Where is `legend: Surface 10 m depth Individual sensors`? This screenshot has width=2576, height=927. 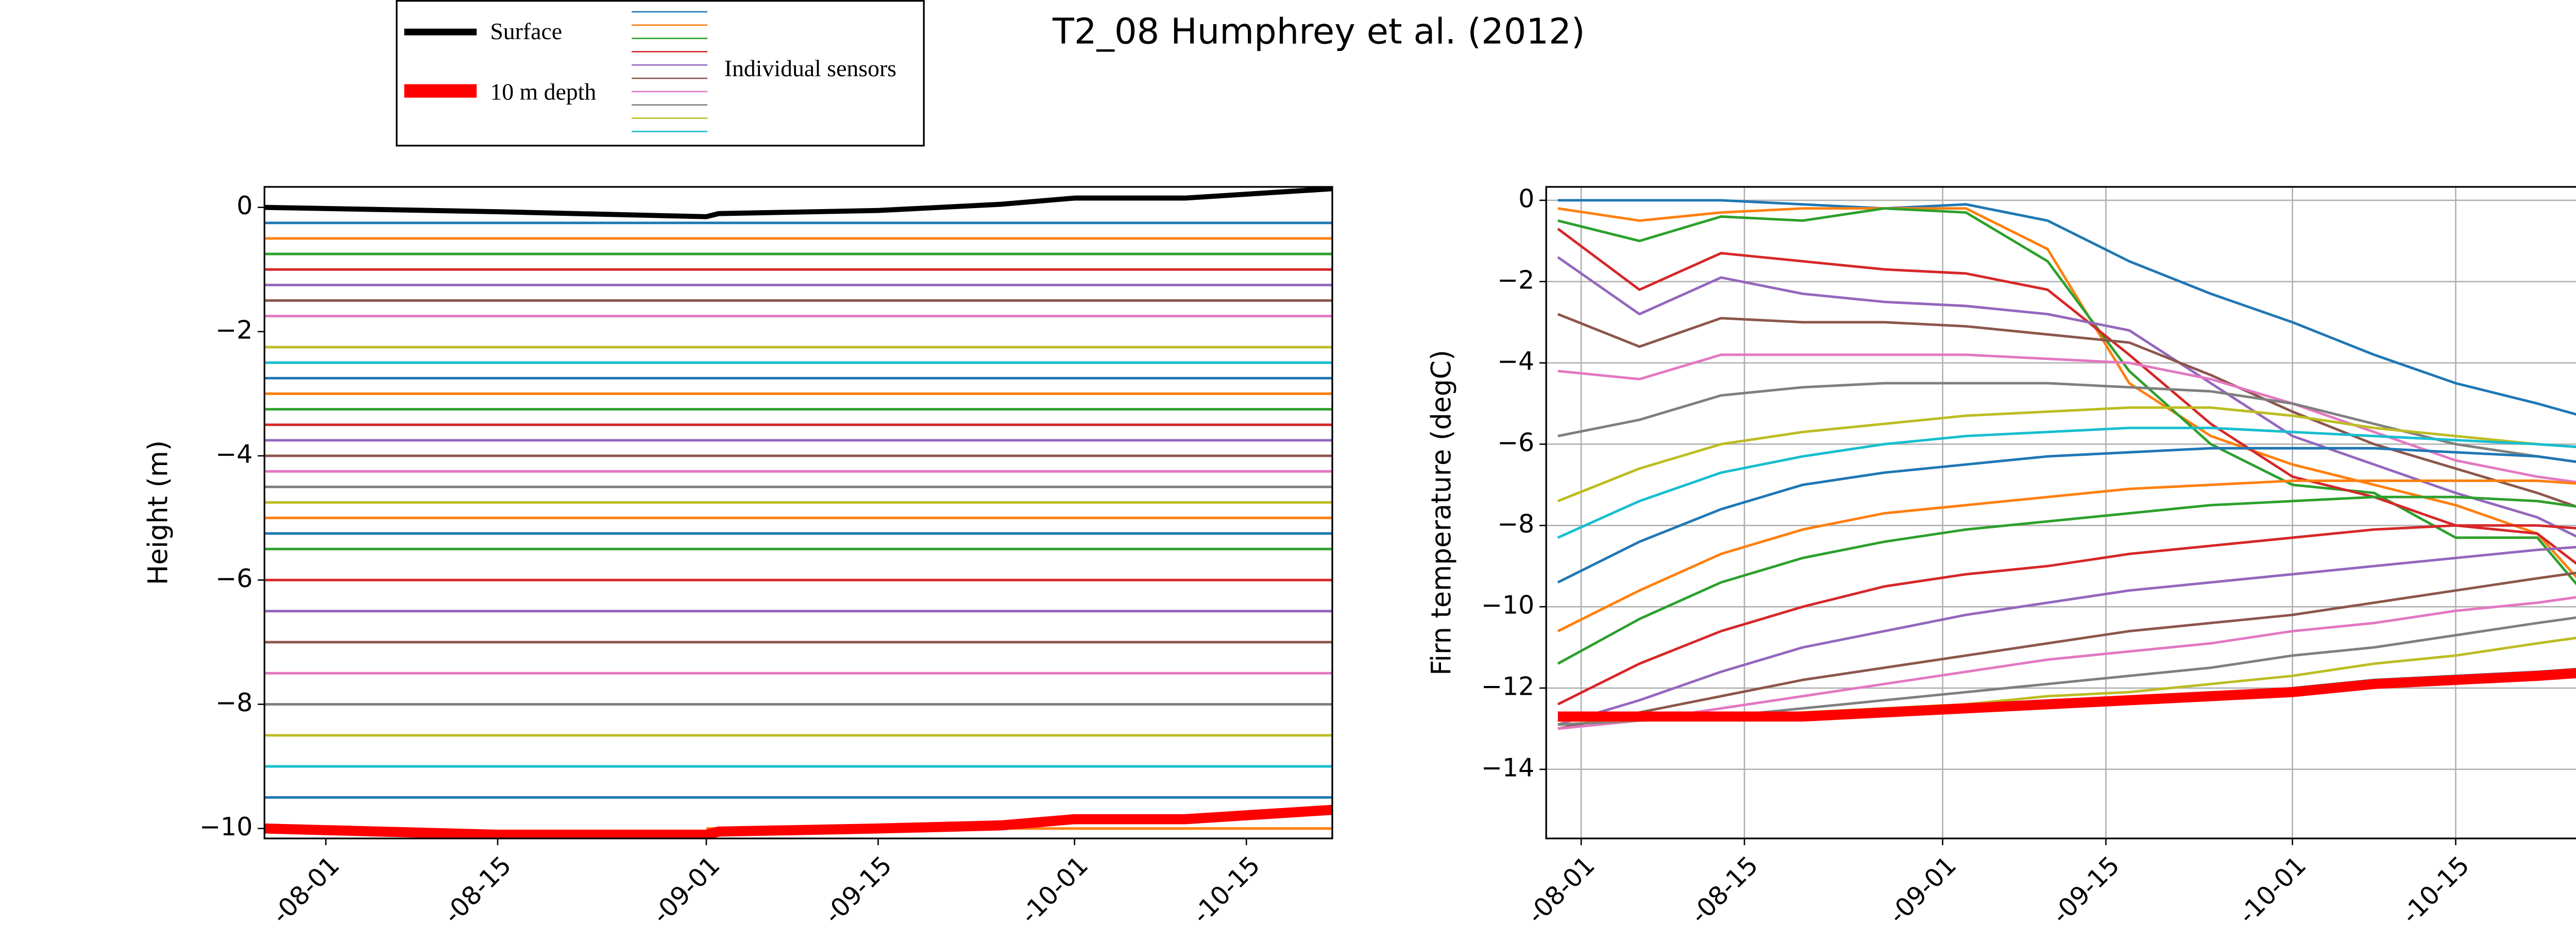 legend: Surface 10 m depth Individual sensors is located at coordinates (660, 73).